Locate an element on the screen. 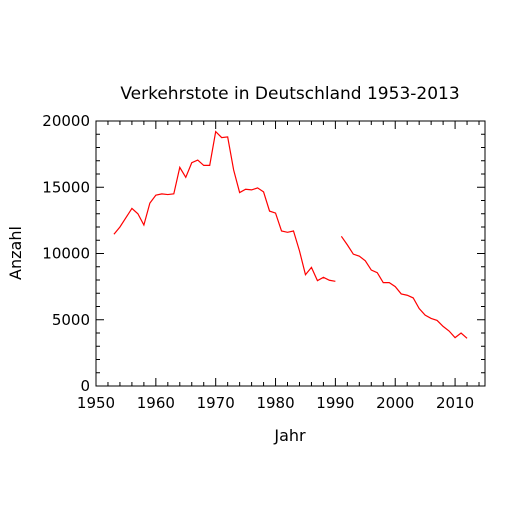 This screenshot has height=512, width=512. y-tick-label: 10000 is located at coordinates (66, 254).